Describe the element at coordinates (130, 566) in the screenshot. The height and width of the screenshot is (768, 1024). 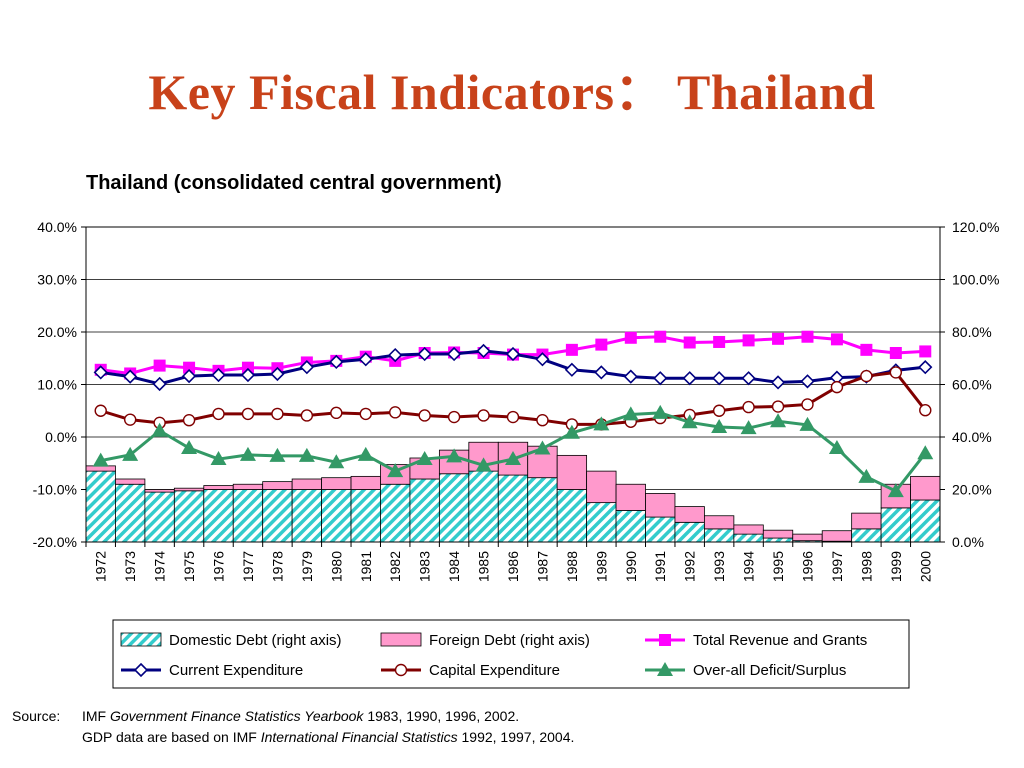
I see `x-axis-tick-label: 1973` at that location.